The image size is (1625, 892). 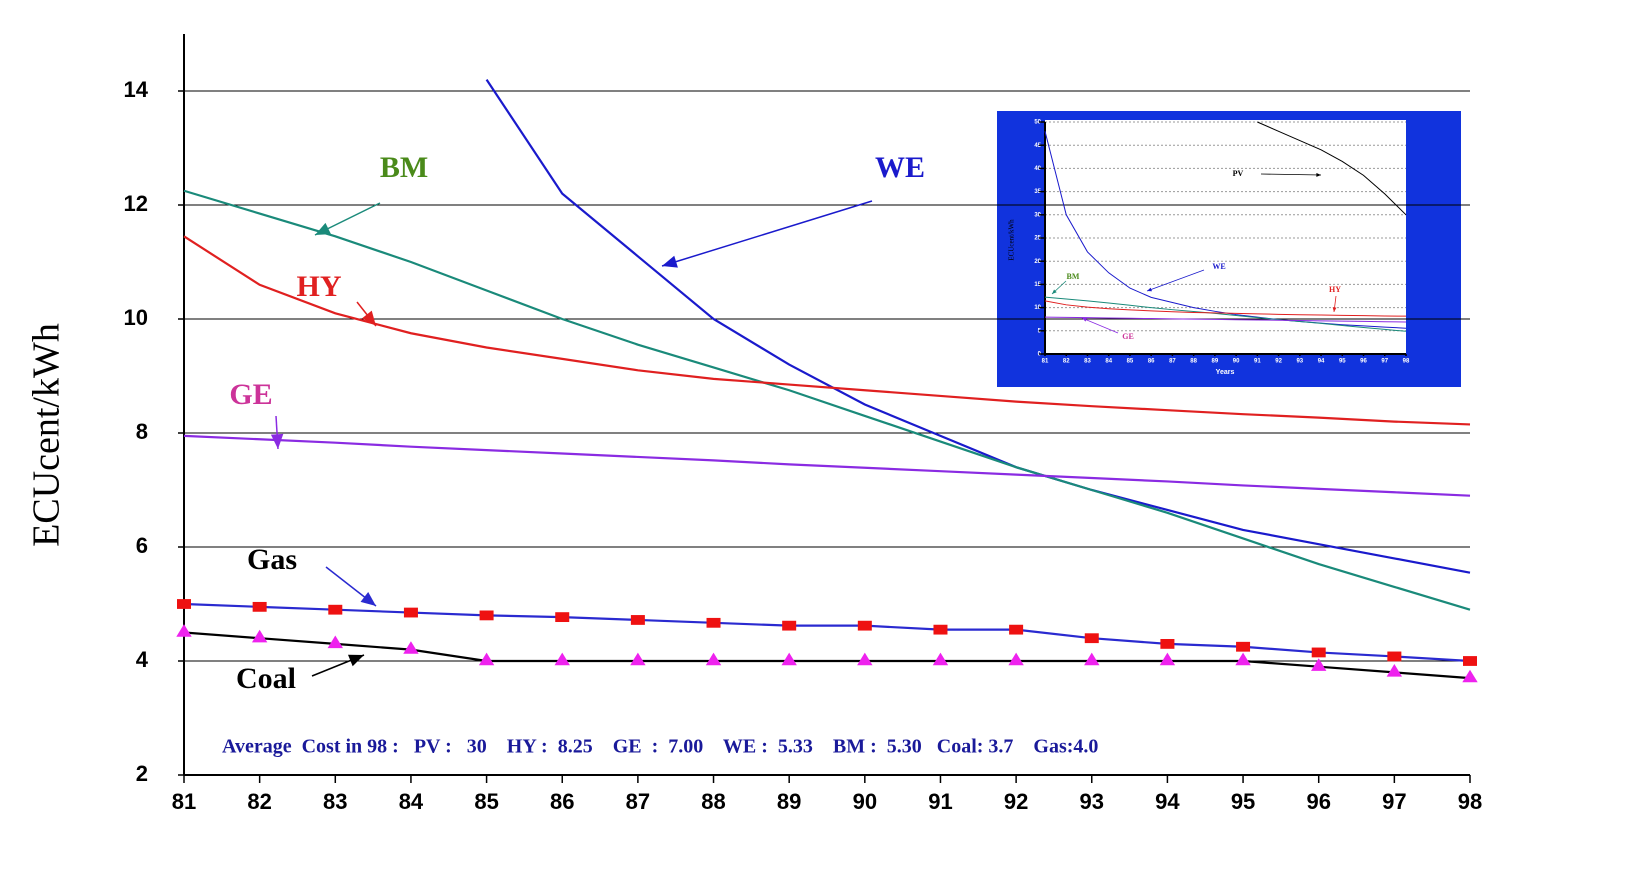 What do you see at coordinates (136, 317) in the screenshot?
I see `y-tick-label: 10` at bounding box center [136, 317].